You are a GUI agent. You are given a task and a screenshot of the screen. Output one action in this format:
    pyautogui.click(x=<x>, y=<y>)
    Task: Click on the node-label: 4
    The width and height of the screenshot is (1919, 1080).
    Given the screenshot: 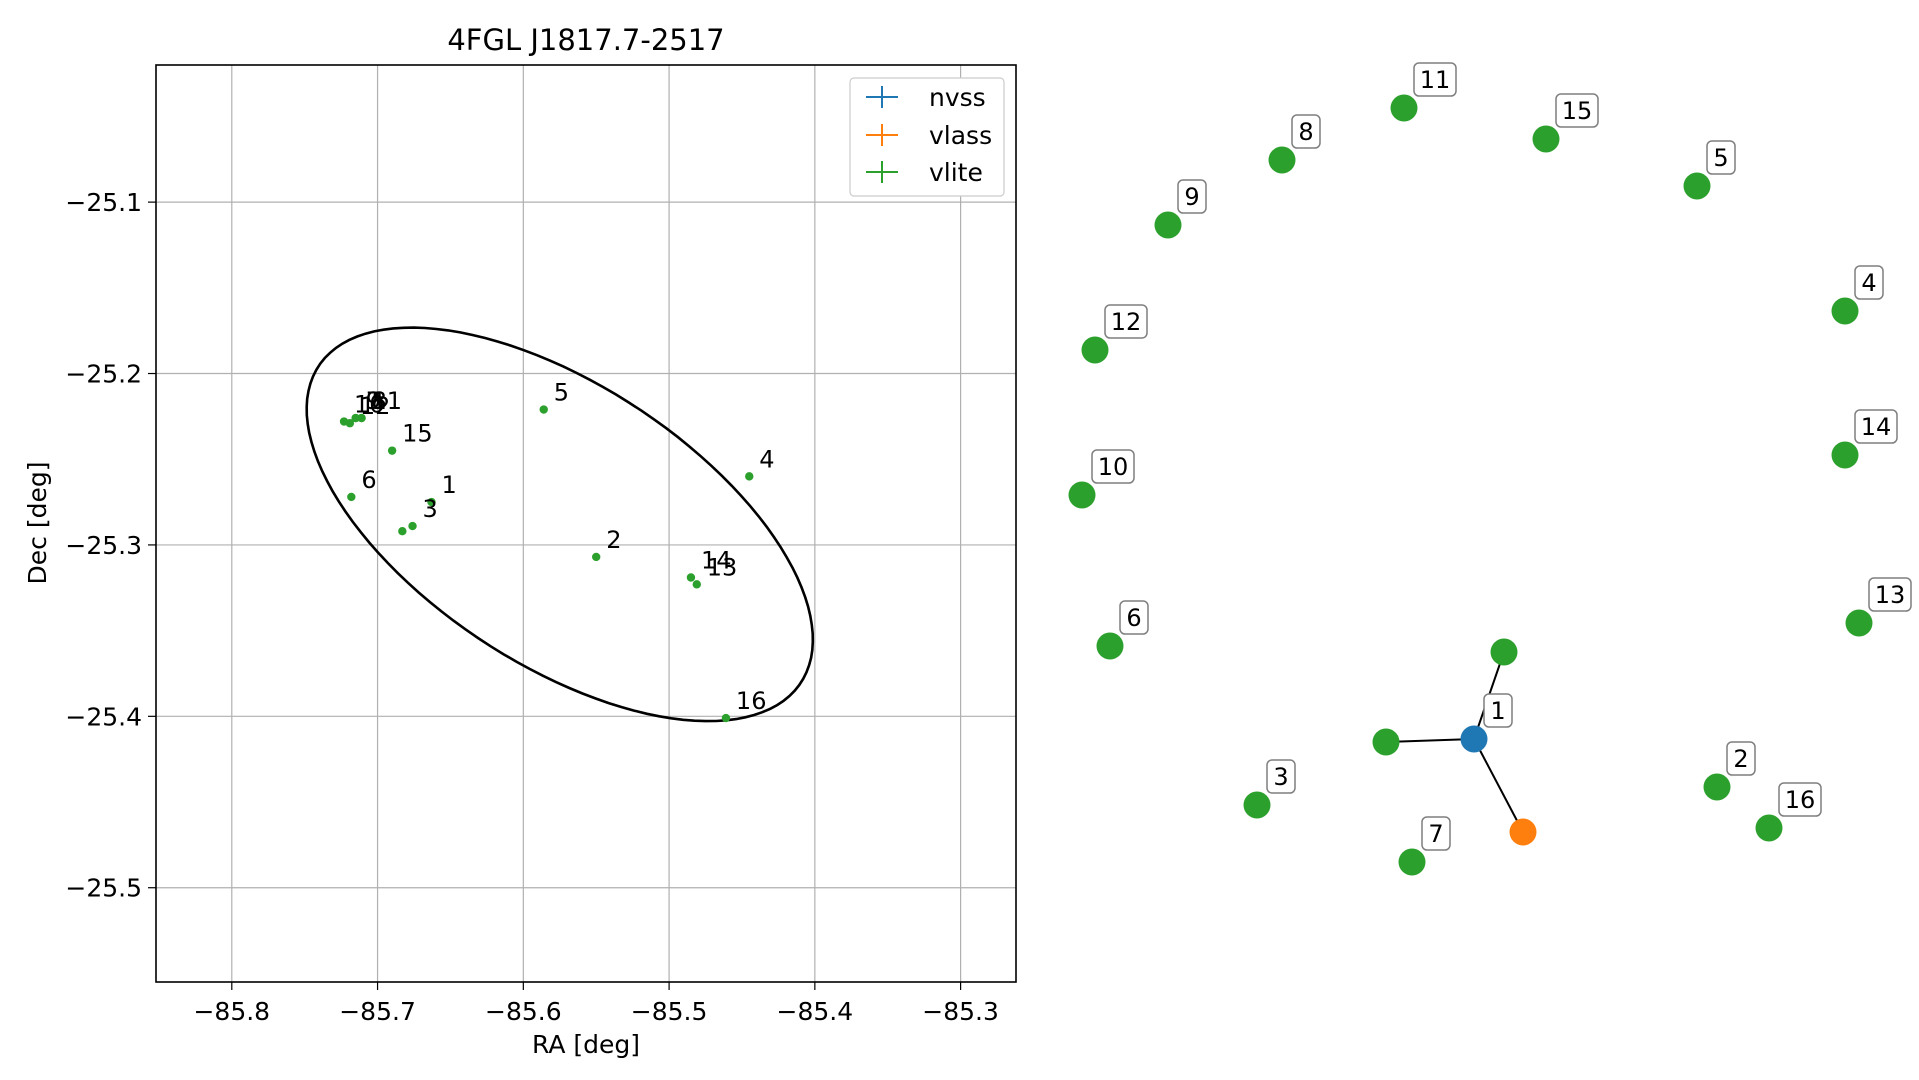 What is the action you would take?
    pyautogui.click(x=1868, y=283)
    